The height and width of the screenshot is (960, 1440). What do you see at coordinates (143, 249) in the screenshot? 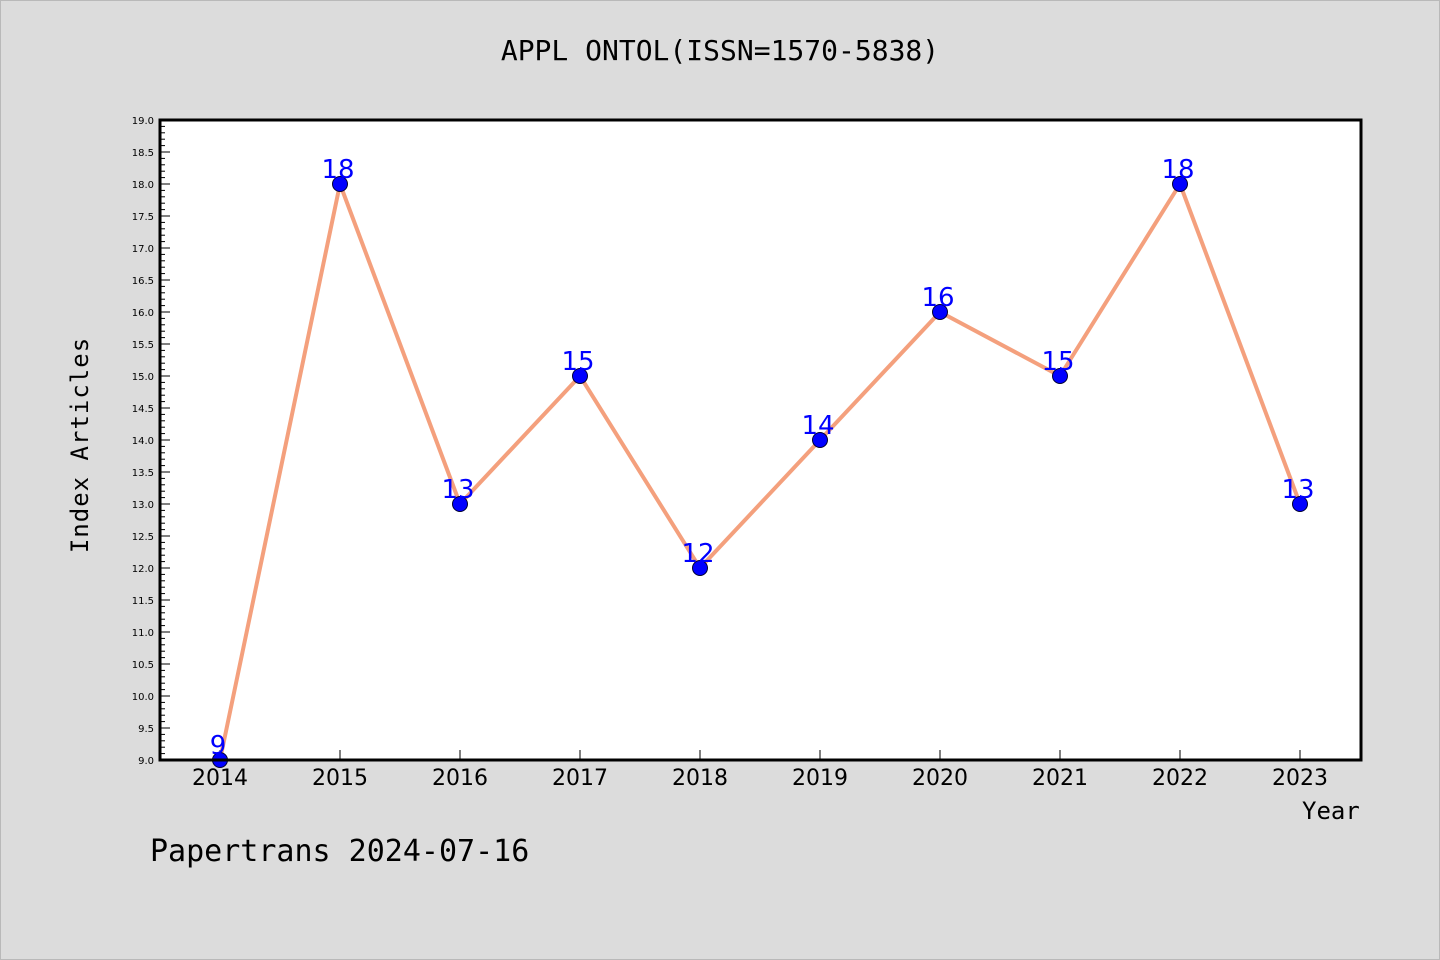
I see `y-tick-label: 17.0` at bounding box center [143, 249].